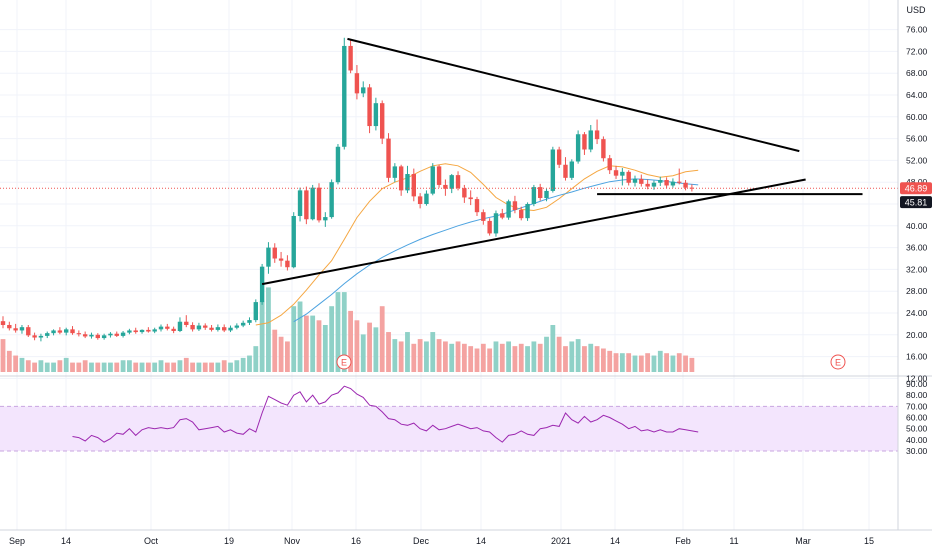  What do you see at coordinates (917, 384) in the screenshot?
I see `rsi-y-tick-label: 90.00` at bounding box center [917, 384].